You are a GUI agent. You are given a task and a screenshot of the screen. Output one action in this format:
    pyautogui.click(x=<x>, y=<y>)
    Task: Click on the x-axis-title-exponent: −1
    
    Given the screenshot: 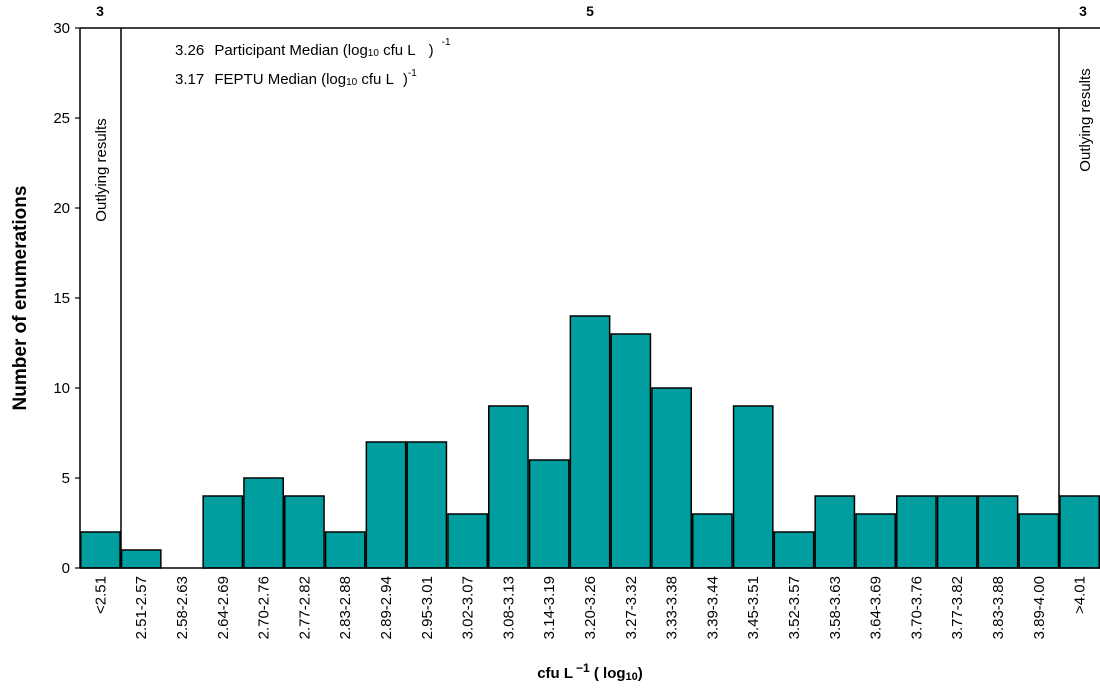 What is the action you would take?
    pyautogui.click(x=583, y=668)
    